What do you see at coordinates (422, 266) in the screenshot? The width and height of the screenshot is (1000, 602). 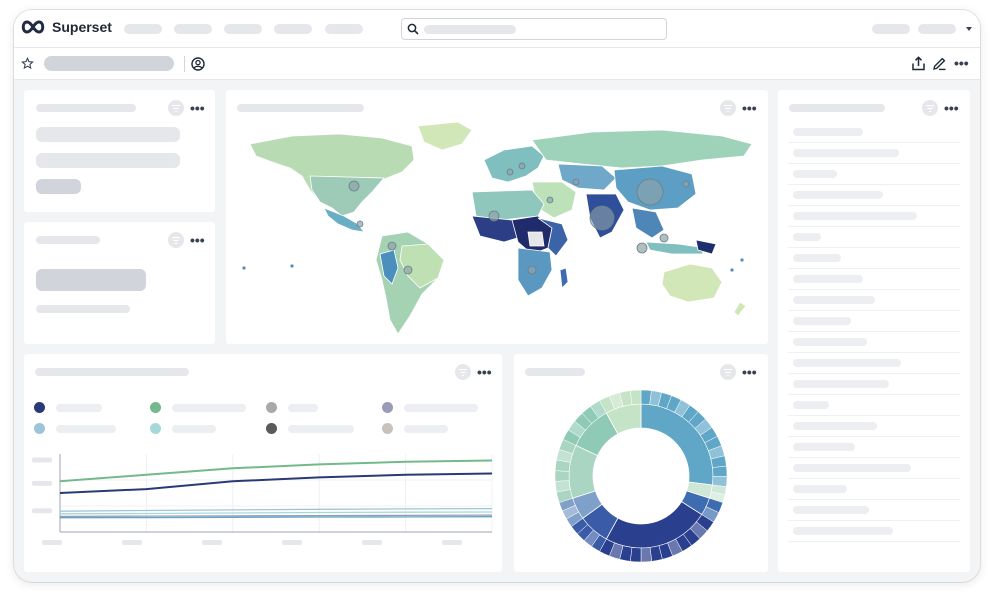 I see `map-region-brazil` at bounding box center [422, 266].